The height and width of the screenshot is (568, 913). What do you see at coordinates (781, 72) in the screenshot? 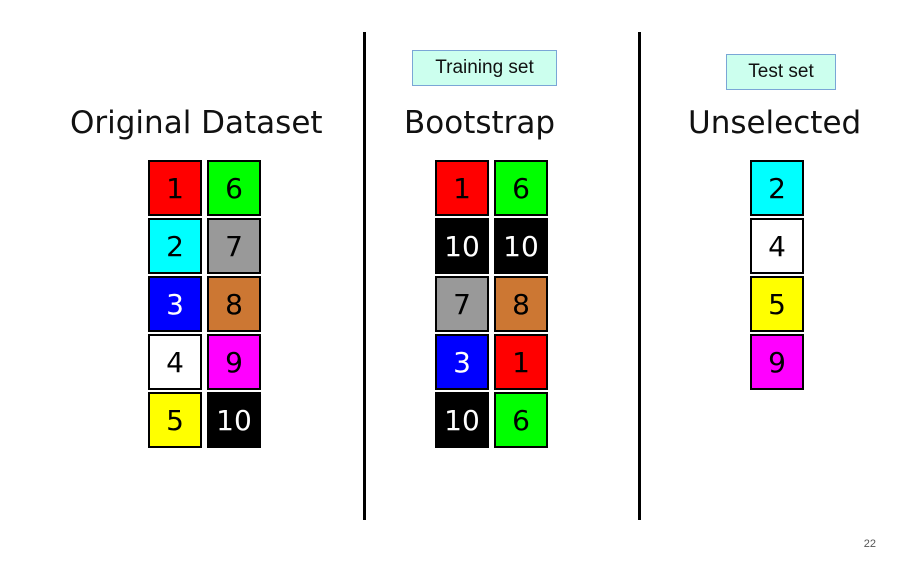
I see `test-set-label: Test set` at bounding box center [781, 72].